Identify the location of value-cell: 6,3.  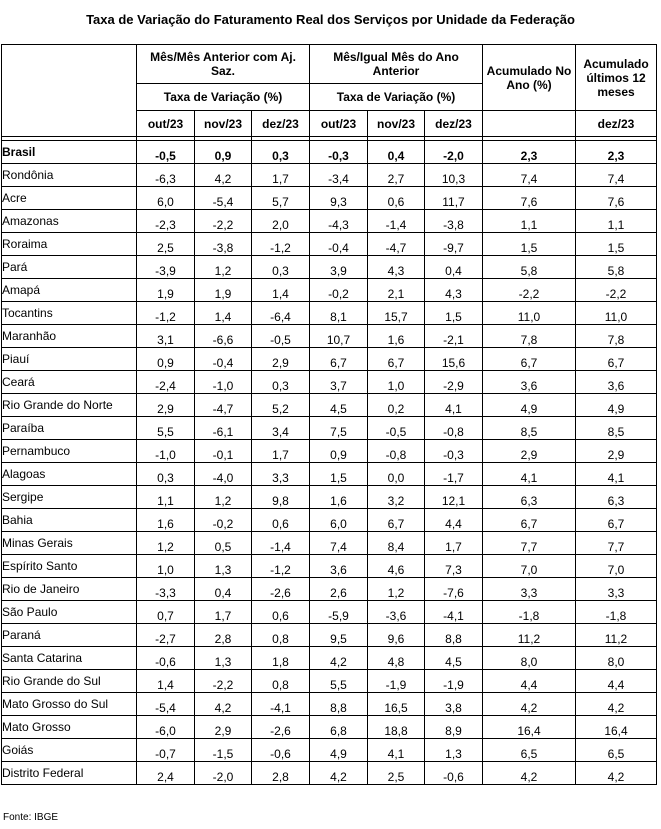
(529, 497).